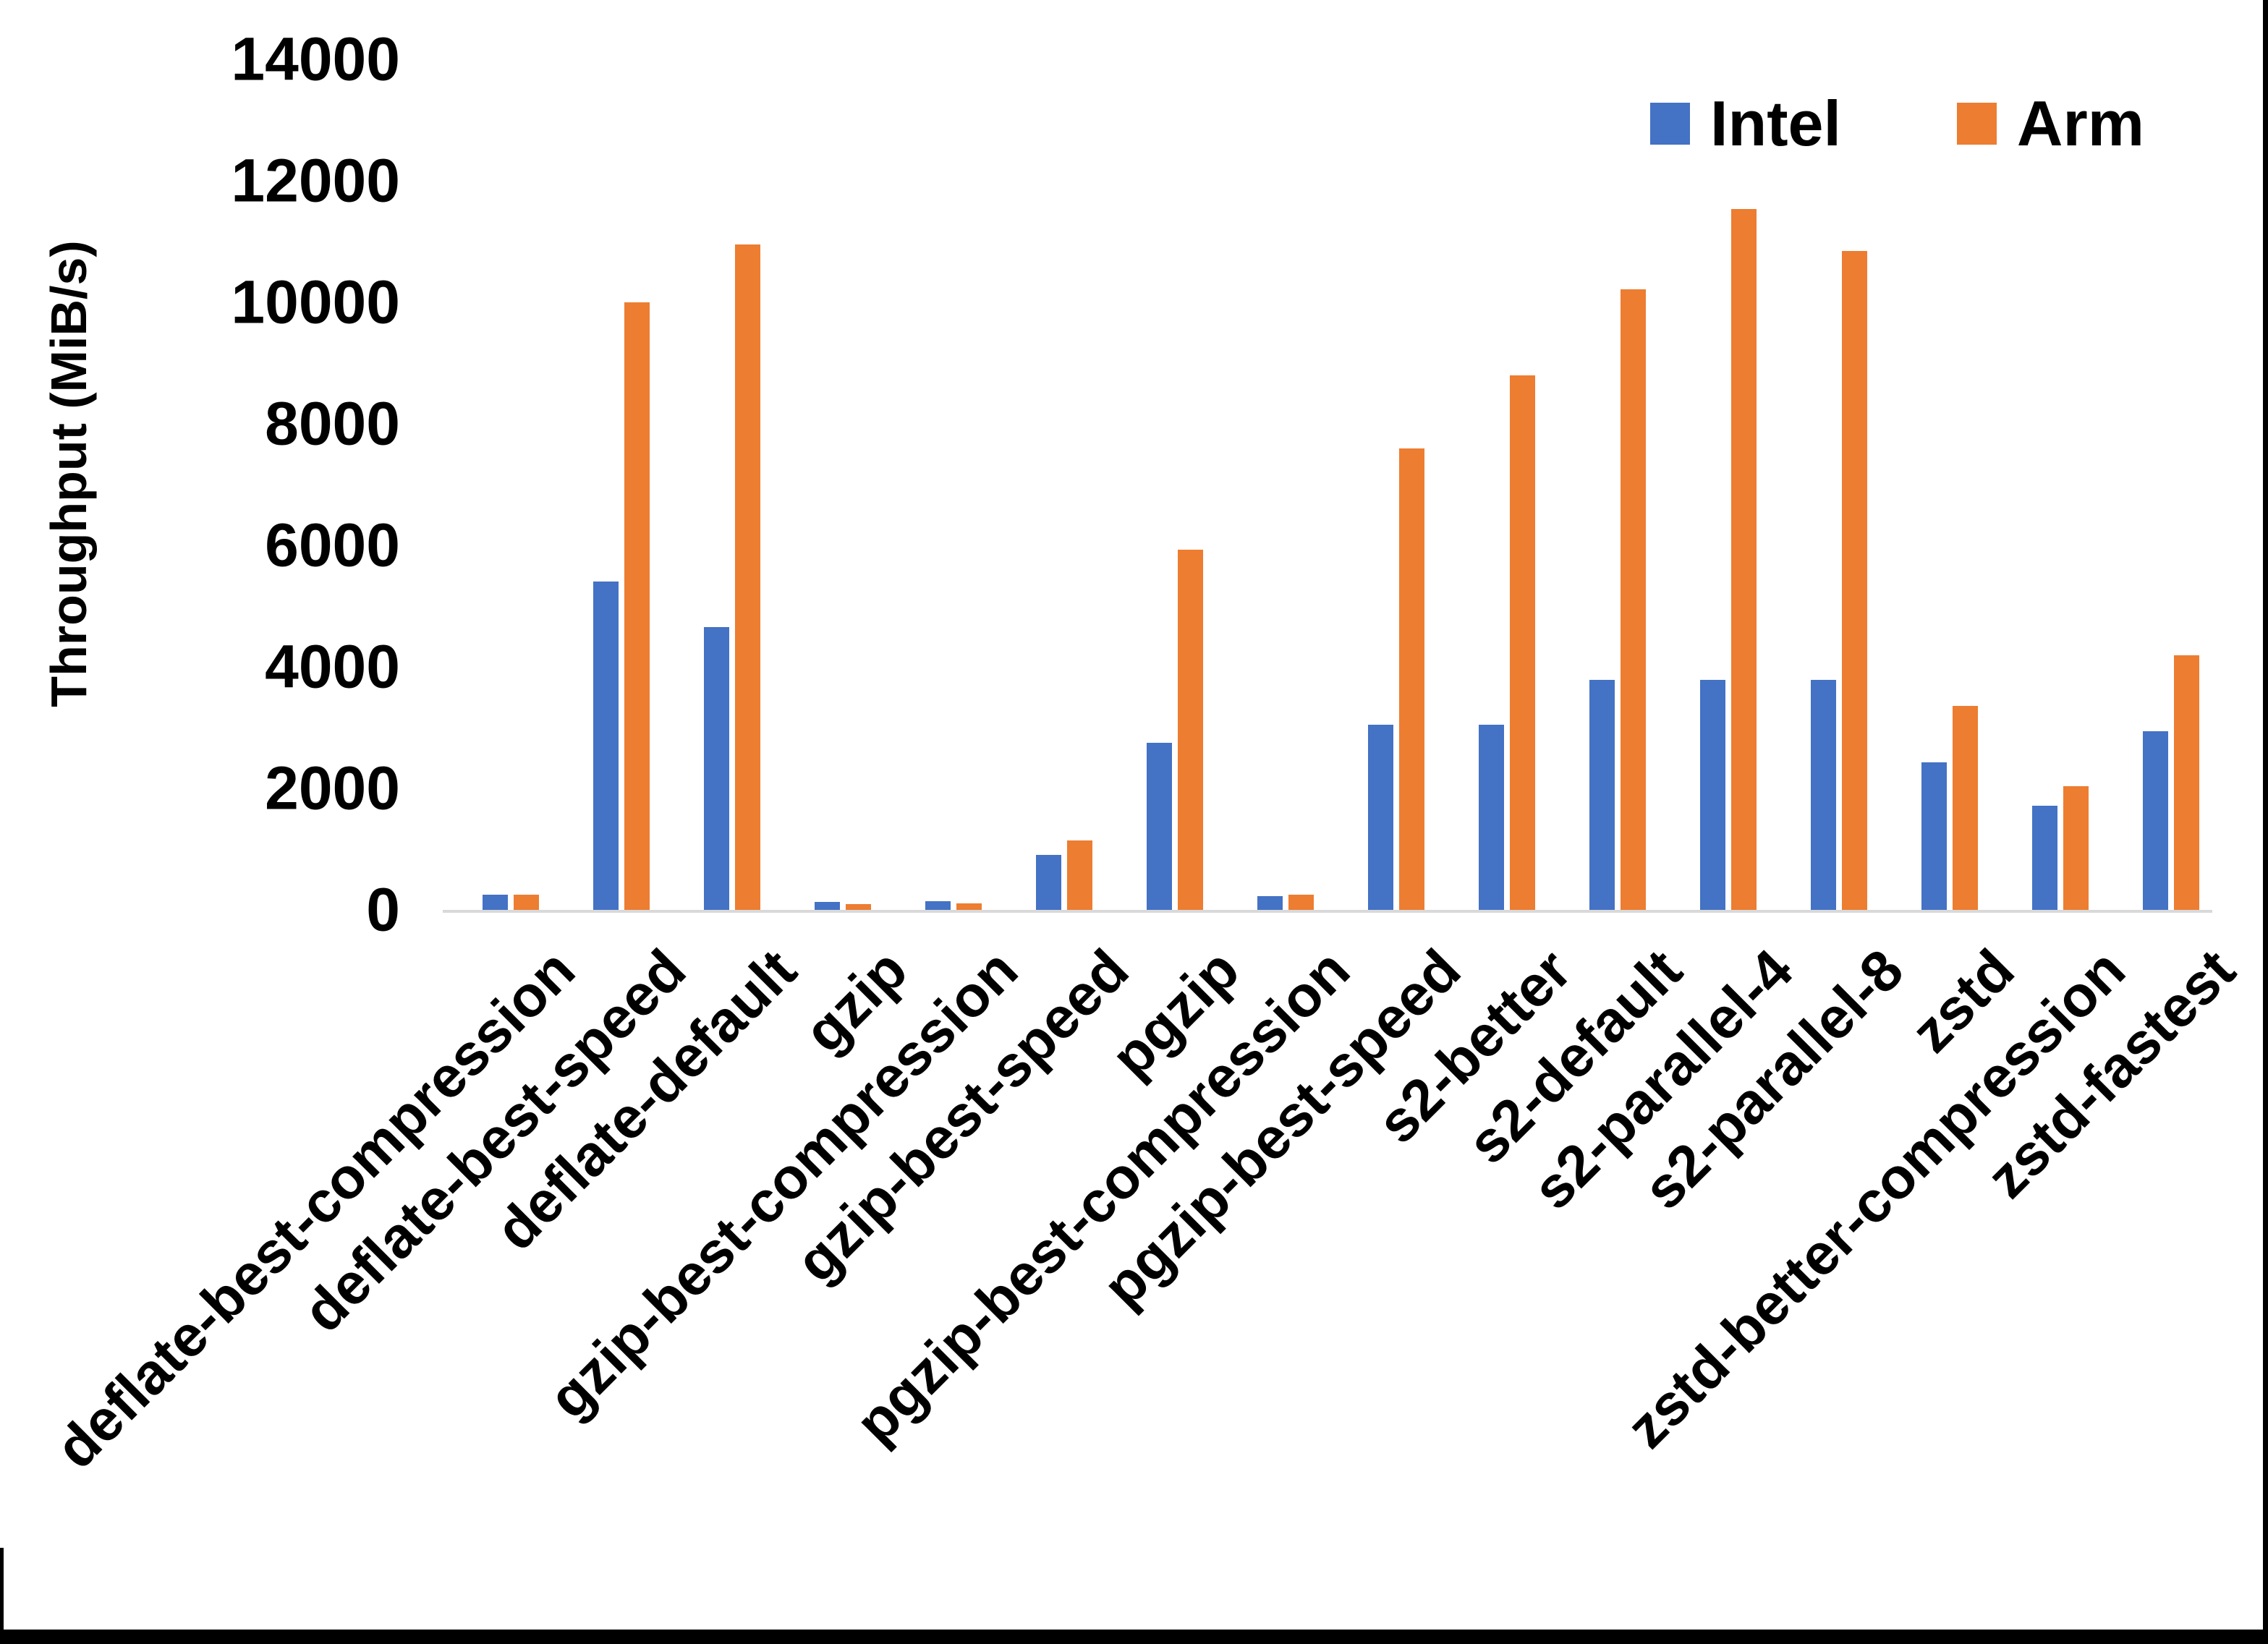  Describe the element at coordinates (827, 906) in the screenshot. I see `bar-intel-gzip` at that location.